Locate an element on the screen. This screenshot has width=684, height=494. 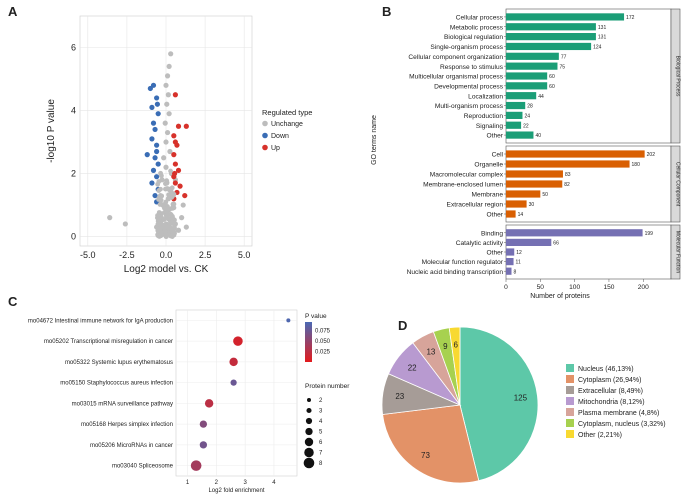
category-label: Multi-organism process is located at coordinates (469, 106).